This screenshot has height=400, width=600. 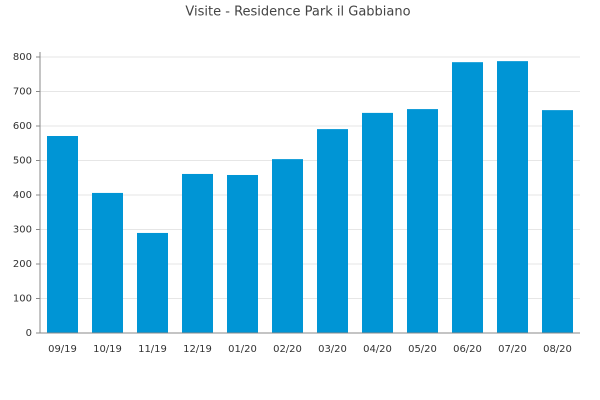 I want to click on x-tick-label: 12/19, so click(x=197, y=349).